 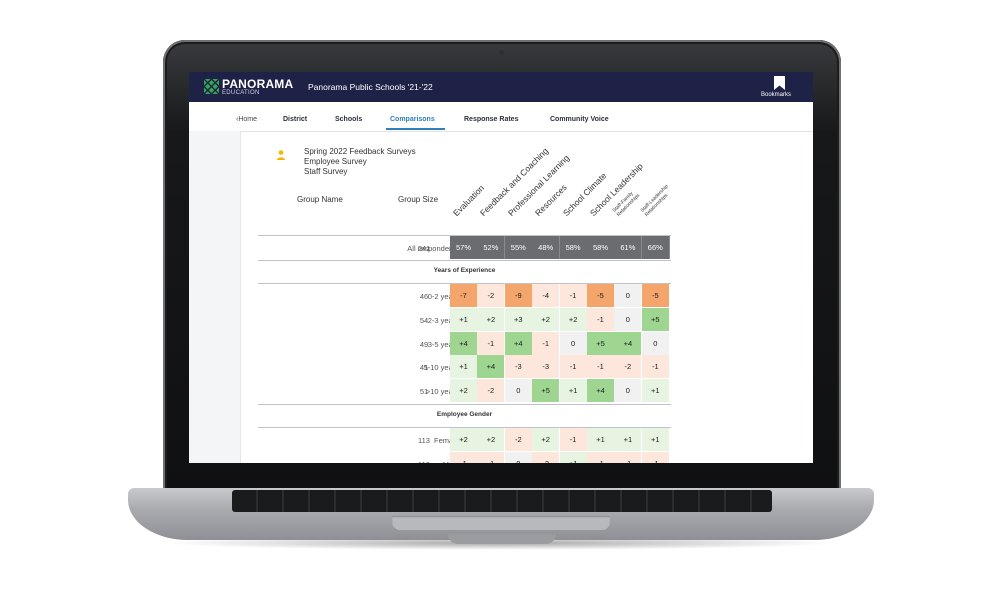 I want to click on table-row: >10 years 51 +2 -2 0 +5 +1 +4 0 +1, so click(x=464, y=391).